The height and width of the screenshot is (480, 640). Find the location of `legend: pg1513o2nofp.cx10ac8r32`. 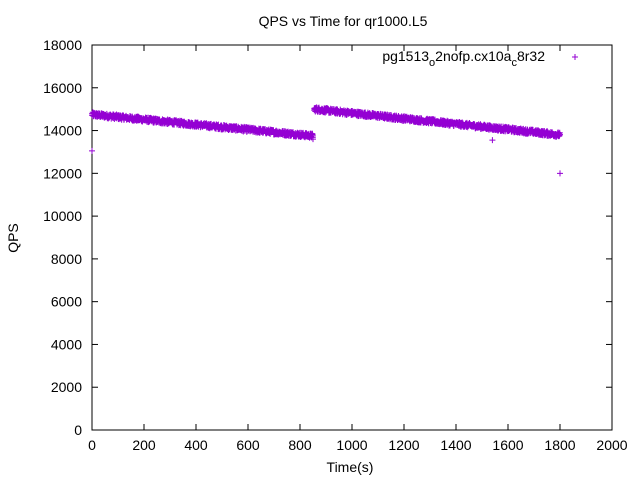

legend: pg1513o2nofp.cx10ac8r32 is located at coordinates (480, 58).